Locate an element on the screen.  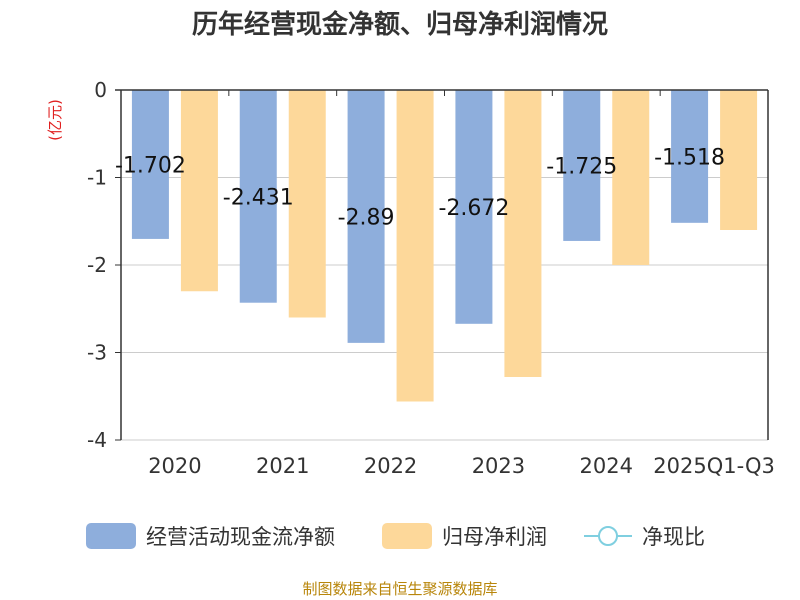
data-label-cashflow-2020: -1.702 is located at coordinates (150, 165).